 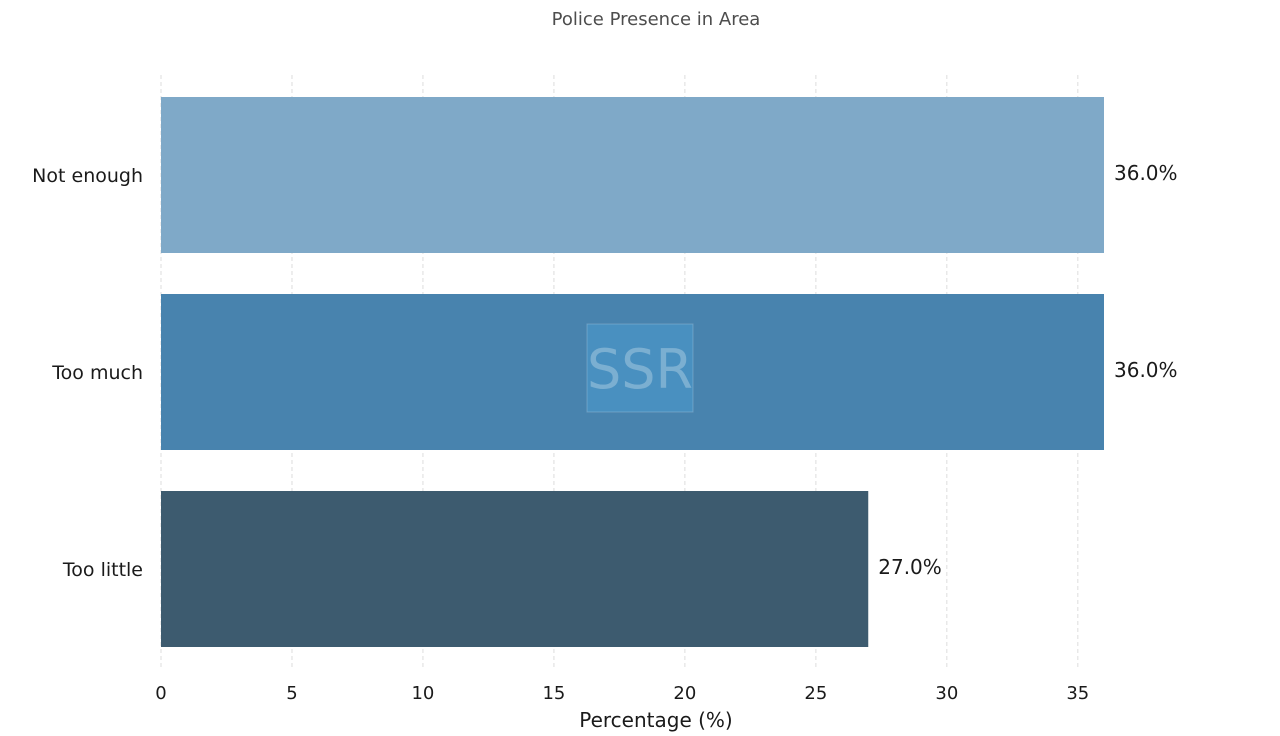 I want to click on x-tick-label: 30, so click(x=946, y=693).